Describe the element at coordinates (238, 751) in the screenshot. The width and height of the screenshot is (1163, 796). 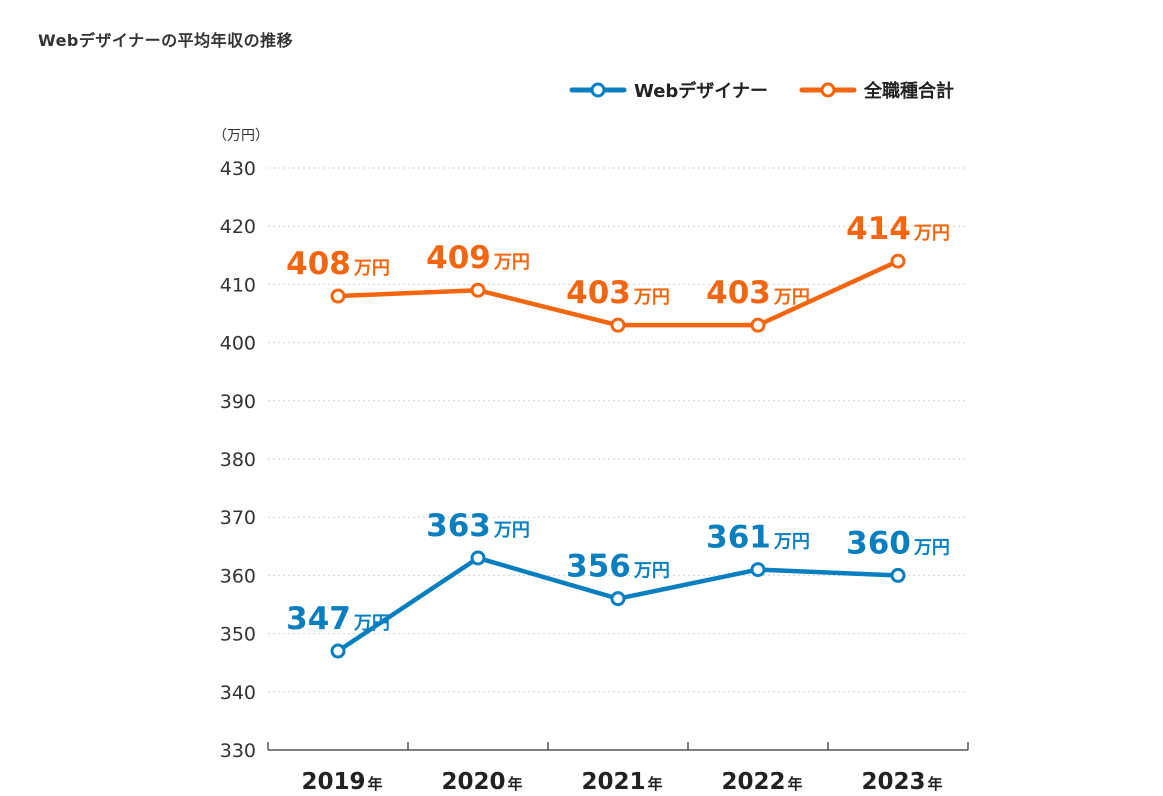
I see `y-tick-label: 330` at that location.